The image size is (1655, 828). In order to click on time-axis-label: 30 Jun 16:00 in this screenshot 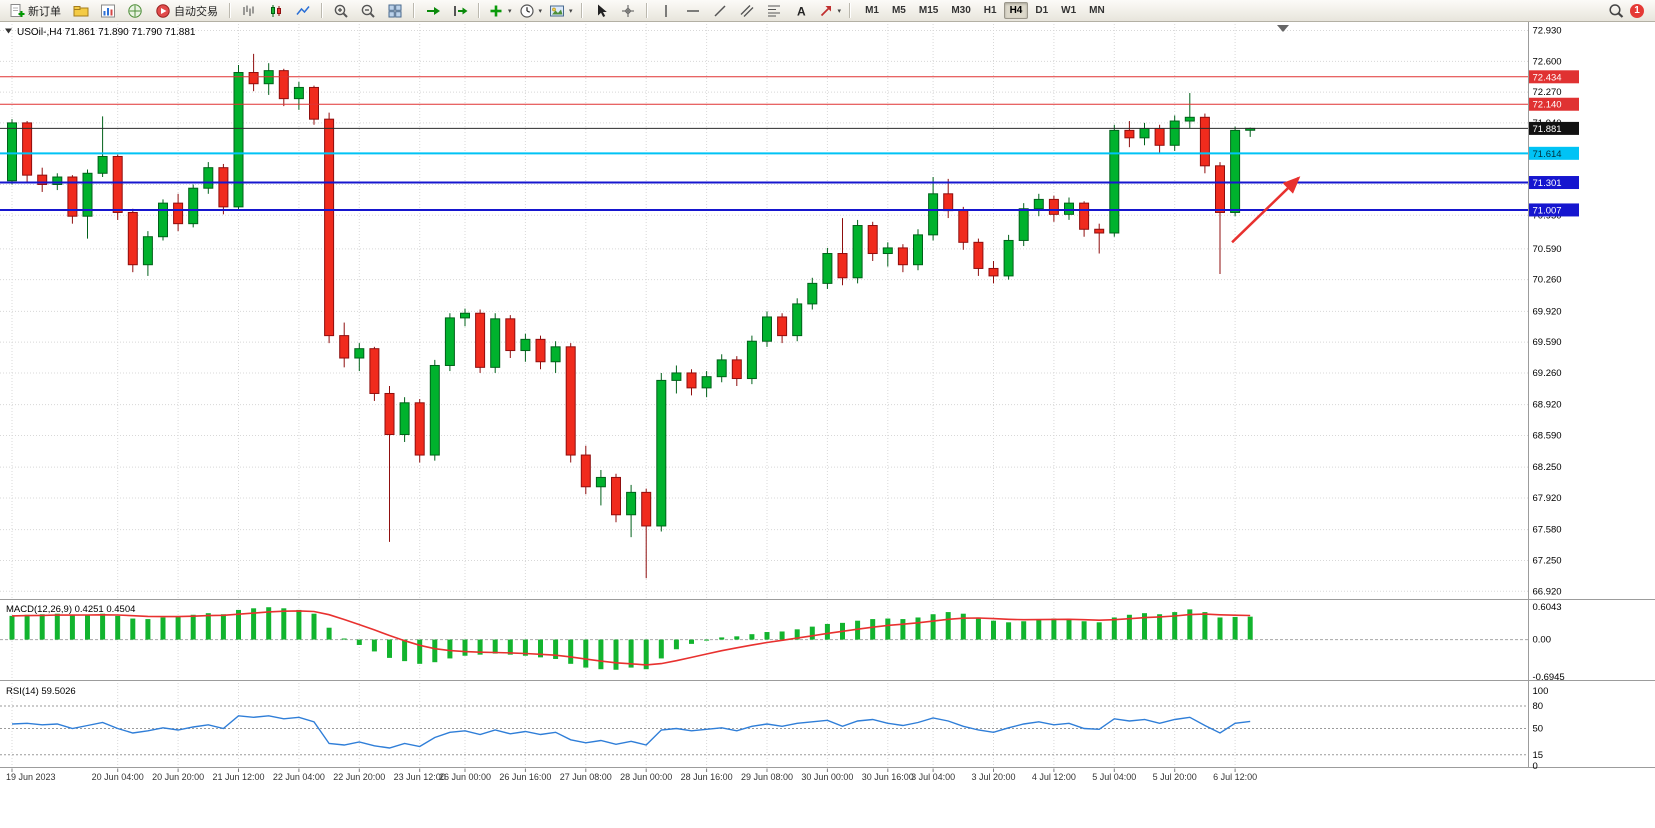, I will do `click(888, 777)`.